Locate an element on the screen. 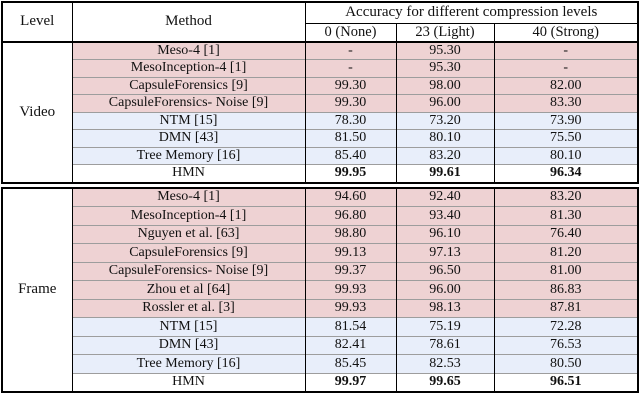  value-cell: 72.28 is located at coordinates (565, 327).